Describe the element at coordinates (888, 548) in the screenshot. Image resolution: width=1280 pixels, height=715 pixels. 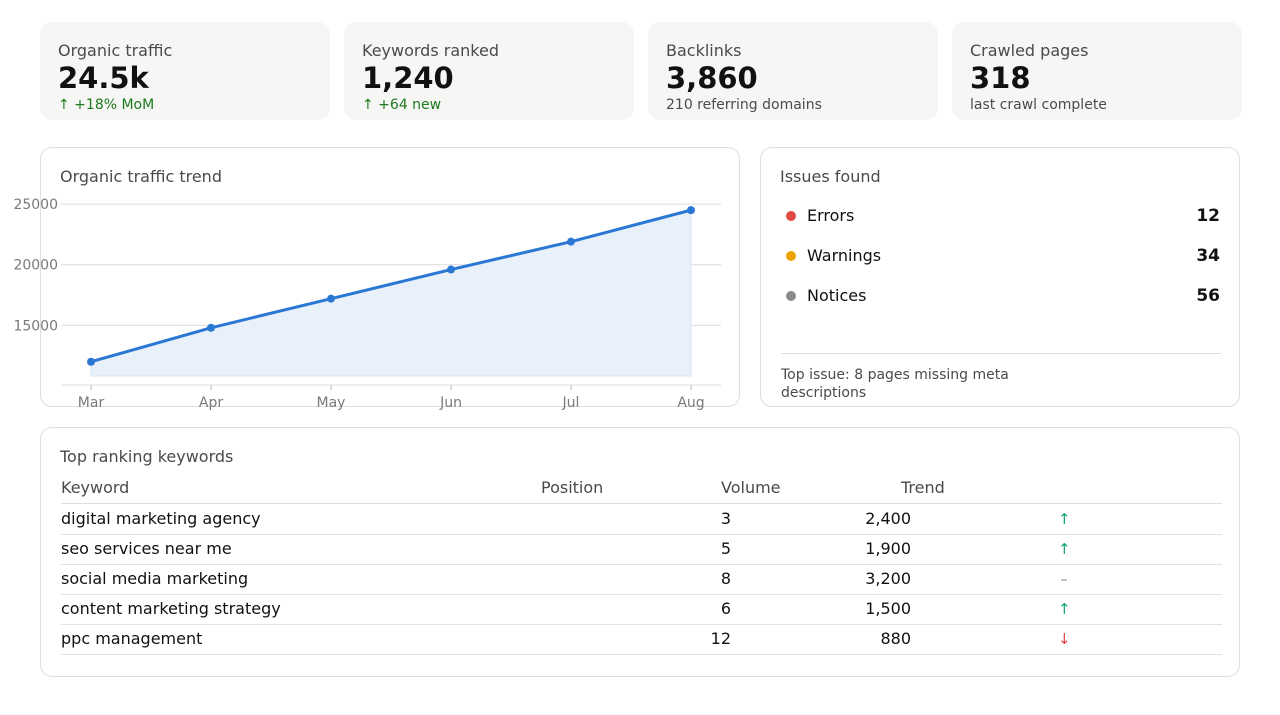
I see `volume-cell: 1,900` at that location.